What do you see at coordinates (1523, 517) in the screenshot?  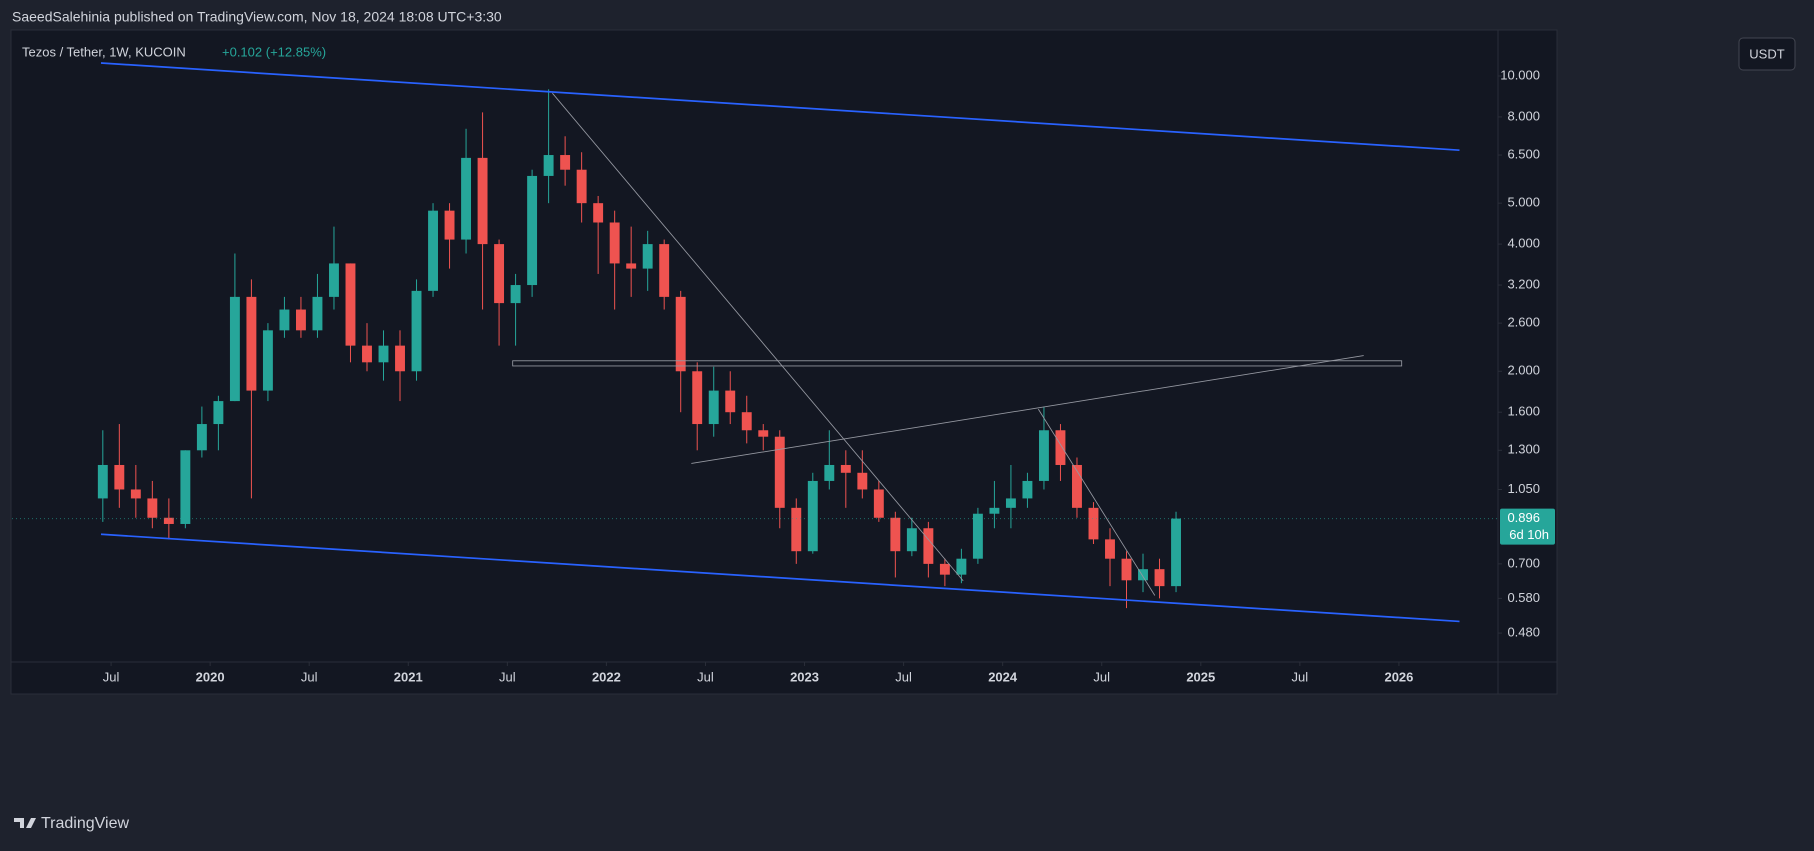 I see `price-tag-value: 0.896` at bounding box center [1523, 517].